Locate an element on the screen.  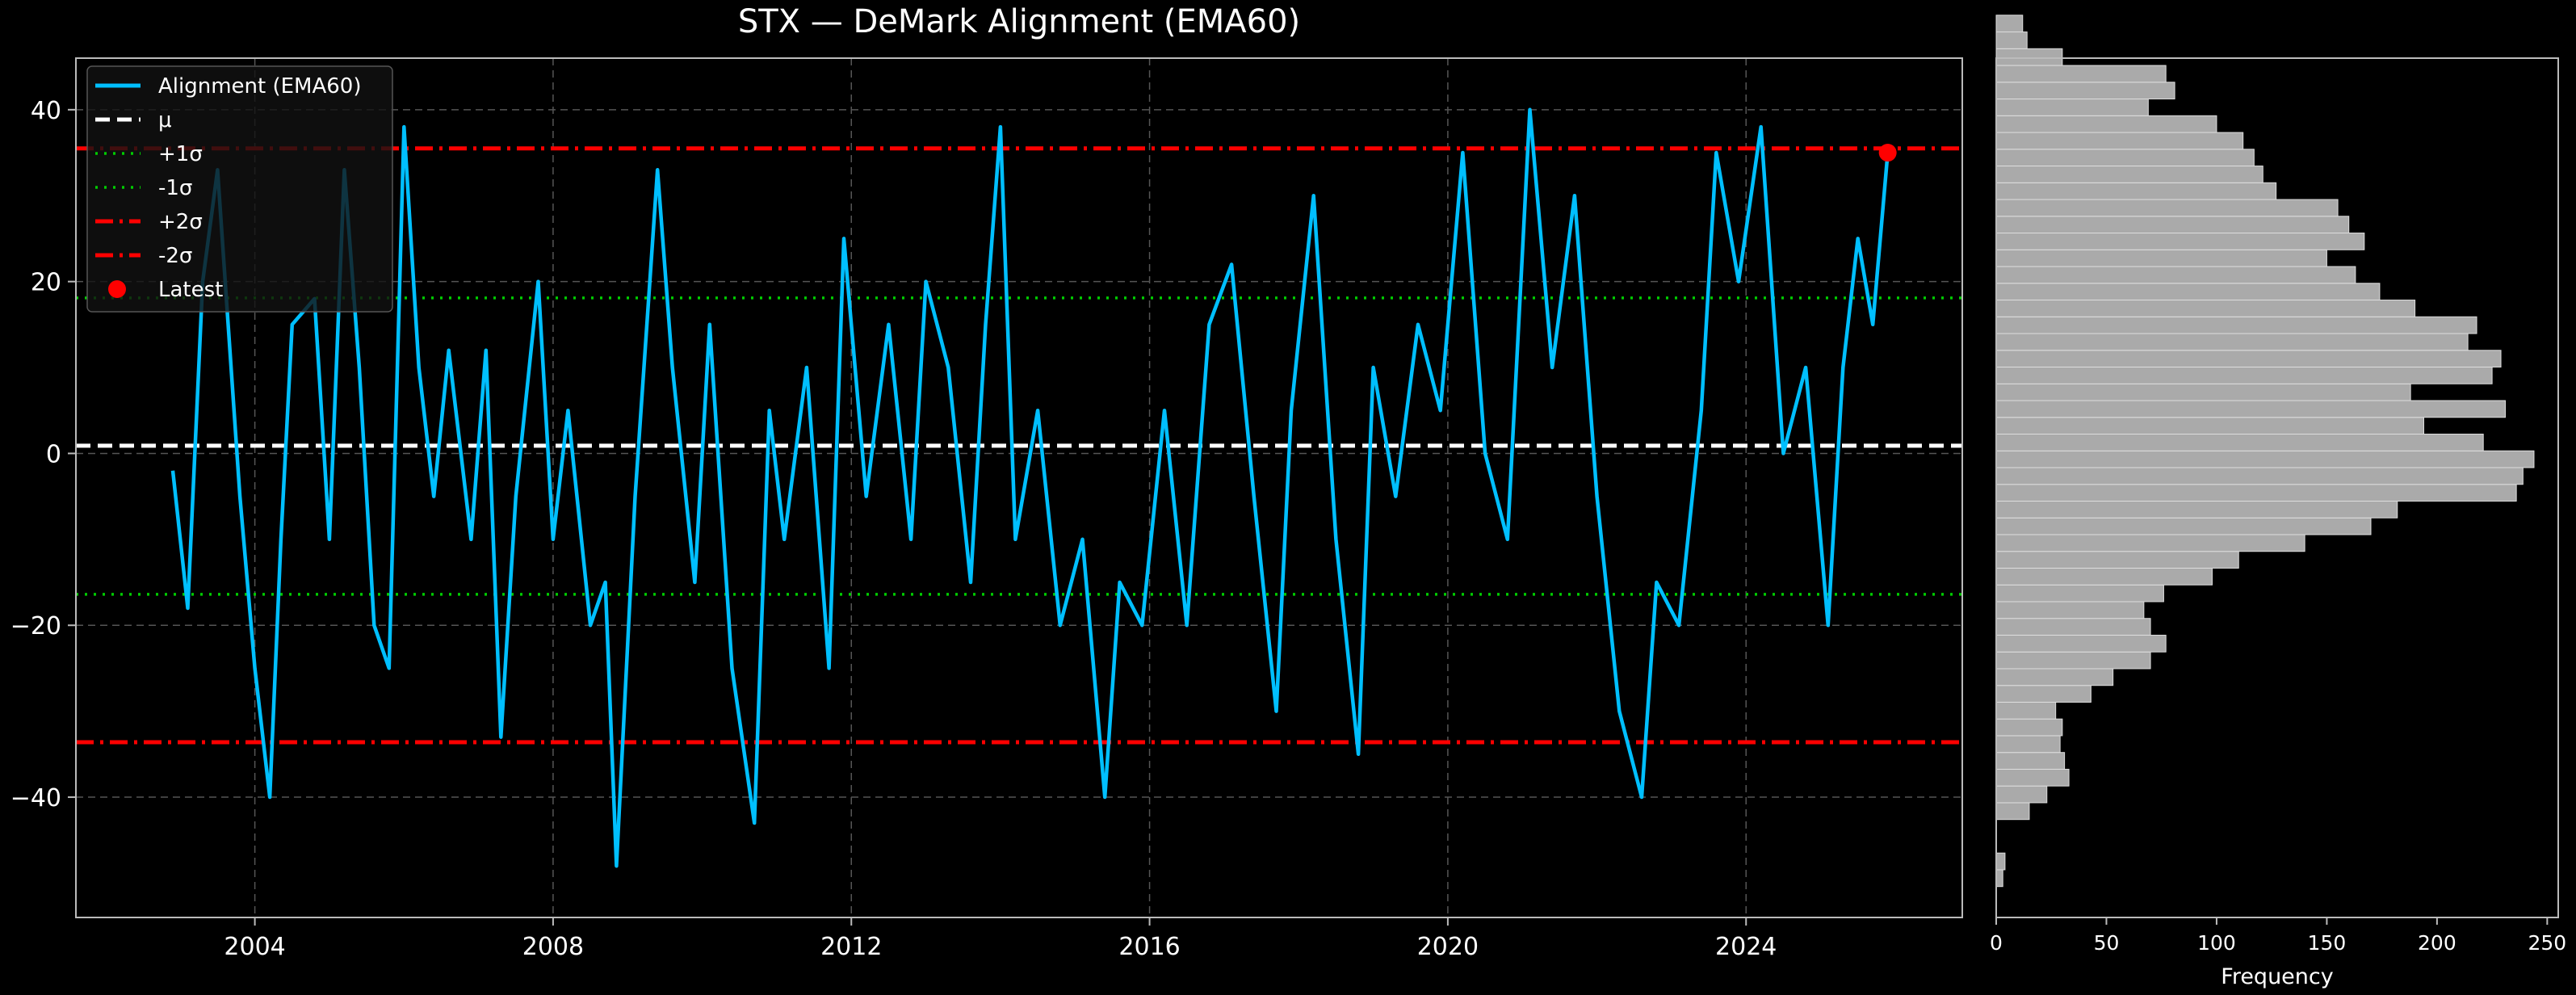
legend-swatch-marker is located at coordinates (117, 289).